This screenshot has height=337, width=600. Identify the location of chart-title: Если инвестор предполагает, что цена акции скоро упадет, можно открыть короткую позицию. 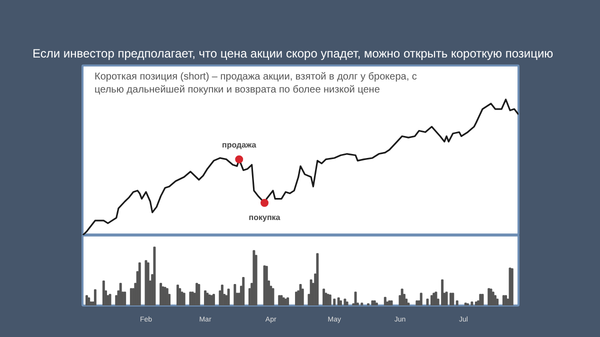
(293, 53).